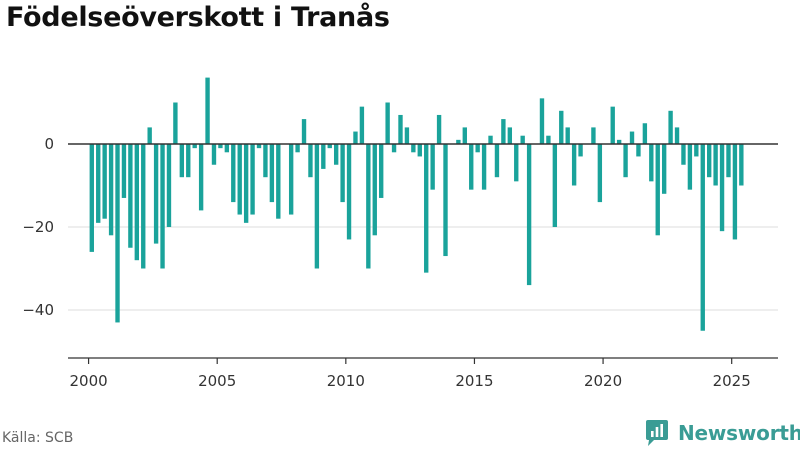  I want to click on x-tick-label: 2000, so click(88, 381).